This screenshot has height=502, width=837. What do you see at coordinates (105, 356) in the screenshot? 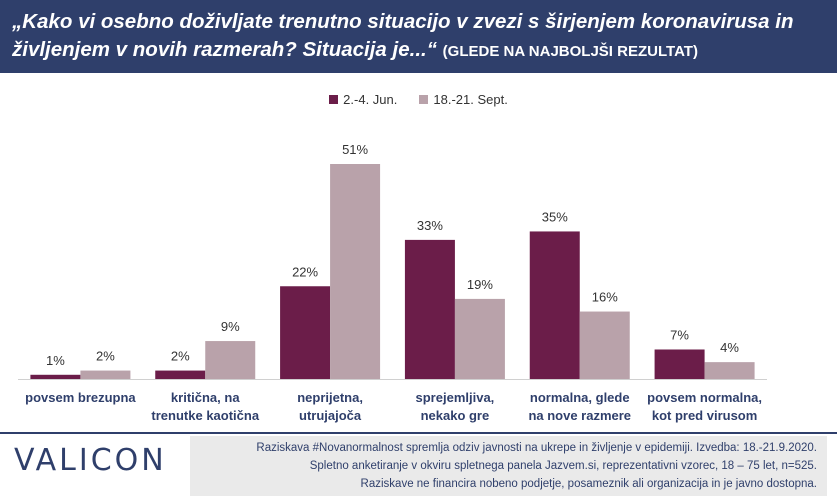
I see `data-label-series-2-cat-1: 2%` at bounding box center [105, 356].